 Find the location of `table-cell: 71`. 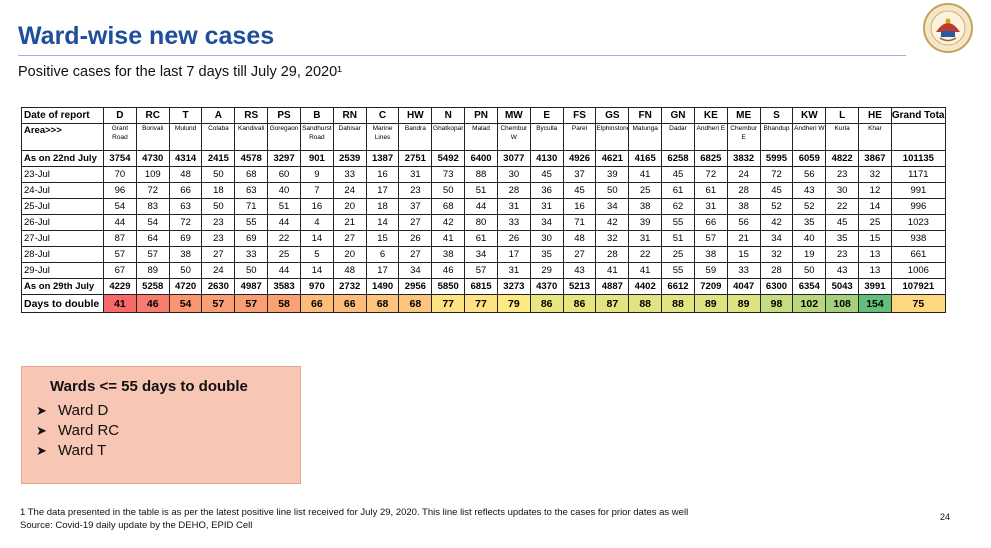

table-cell: 71 is located at coordinates (251, 206).